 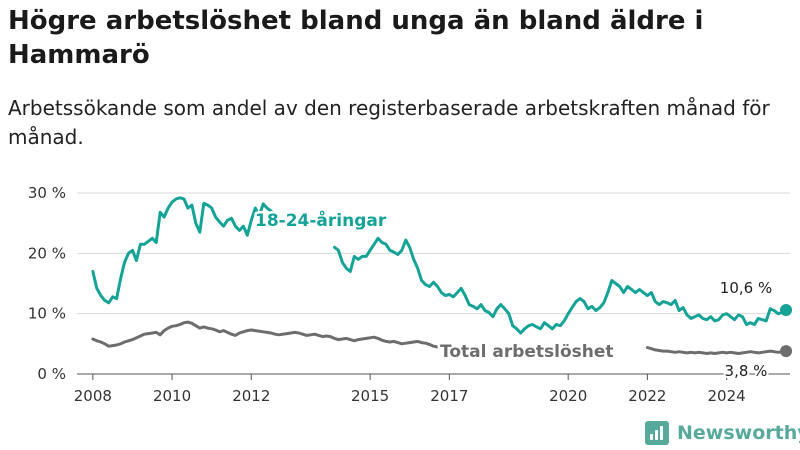 I want to click on x-tick-label: 2012, so click(x=251, y=396).